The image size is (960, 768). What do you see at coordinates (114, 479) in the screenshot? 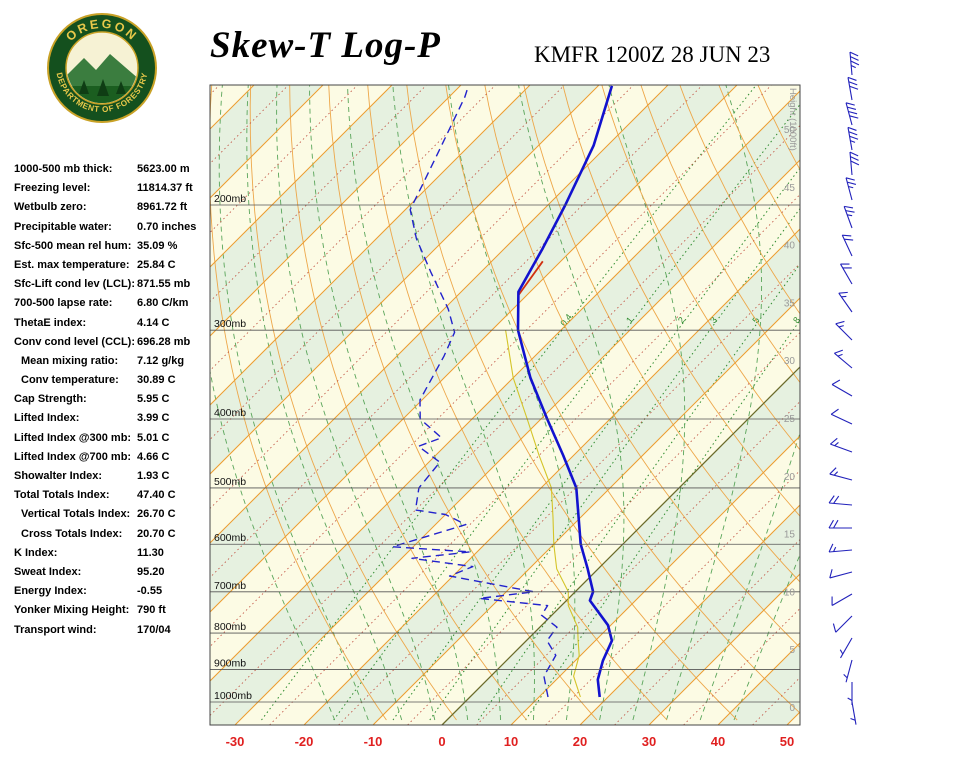
I see `stat-row: Showalter Index: 1.93 C` at bounding box center [114, 479].